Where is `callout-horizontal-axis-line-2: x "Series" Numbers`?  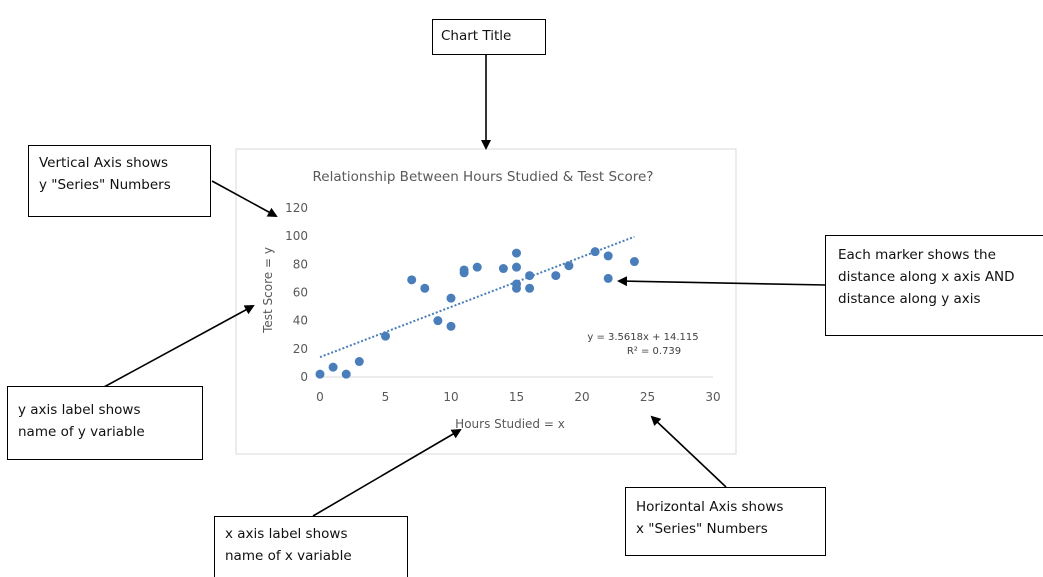 callout-horizontal-axis-line-2: x "Series" Numbers is located at coordinates (702, 529).